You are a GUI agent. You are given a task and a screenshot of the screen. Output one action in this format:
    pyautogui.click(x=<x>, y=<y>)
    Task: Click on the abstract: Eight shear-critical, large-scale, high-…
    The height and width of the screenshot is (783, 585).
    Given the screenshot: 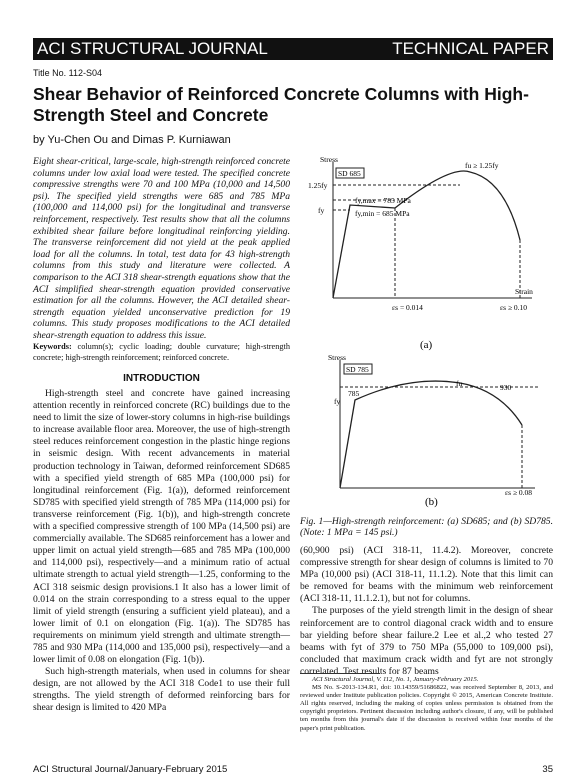 What is the action you would take?
    pyautogui.click(x=161, y=248)
    